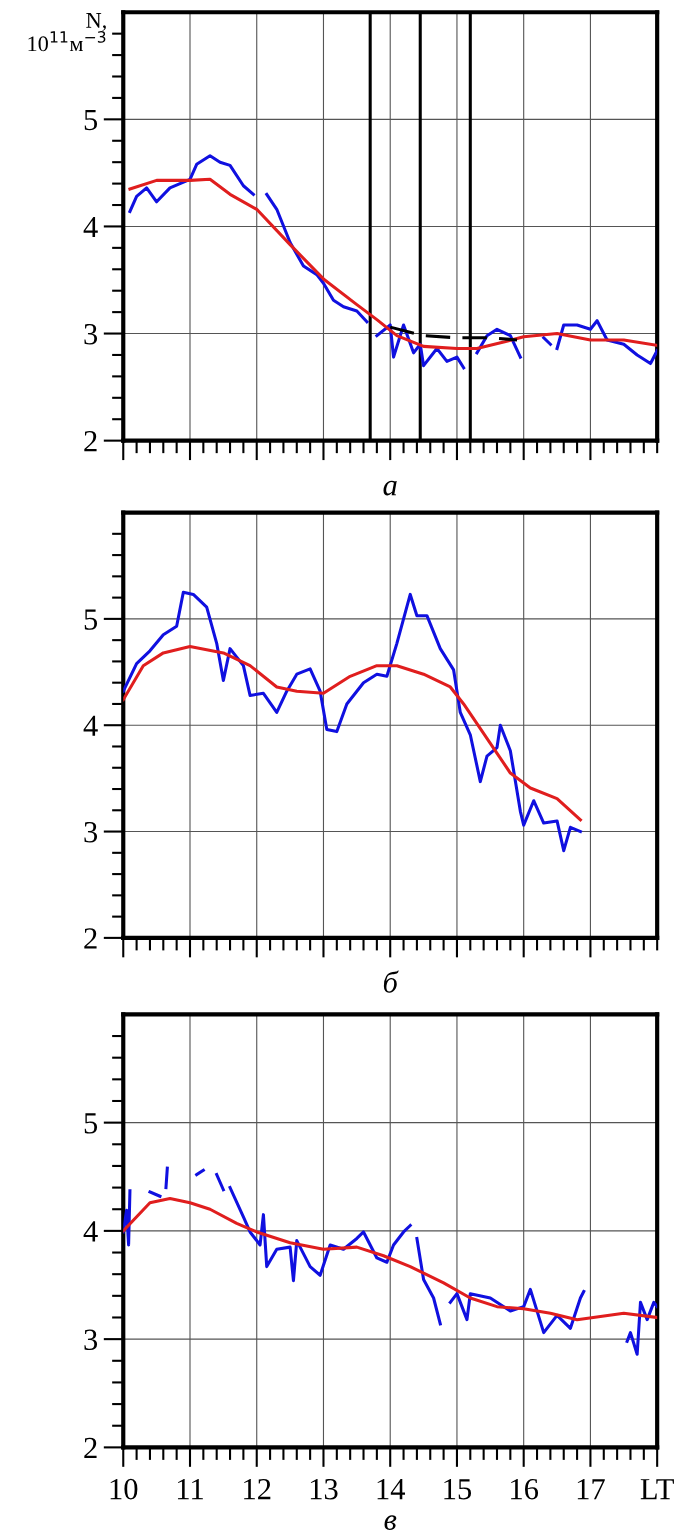 The height and width of the screenshot is (1530, 681). I want to click on x-tick-label: LT, so click(657, 1489).